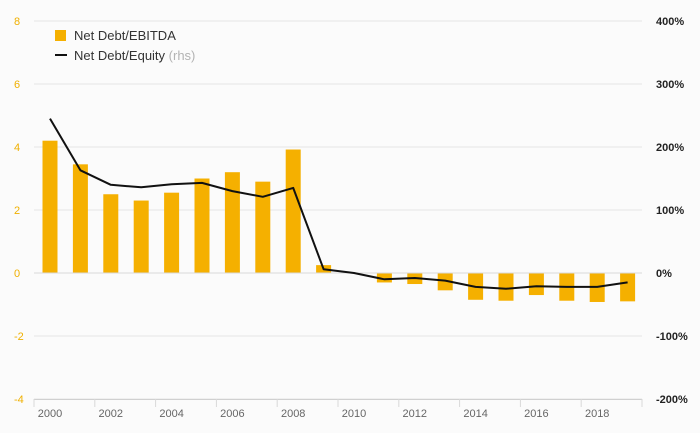  I want to click on y-right-tick-label: -200%, so click(672, 400).